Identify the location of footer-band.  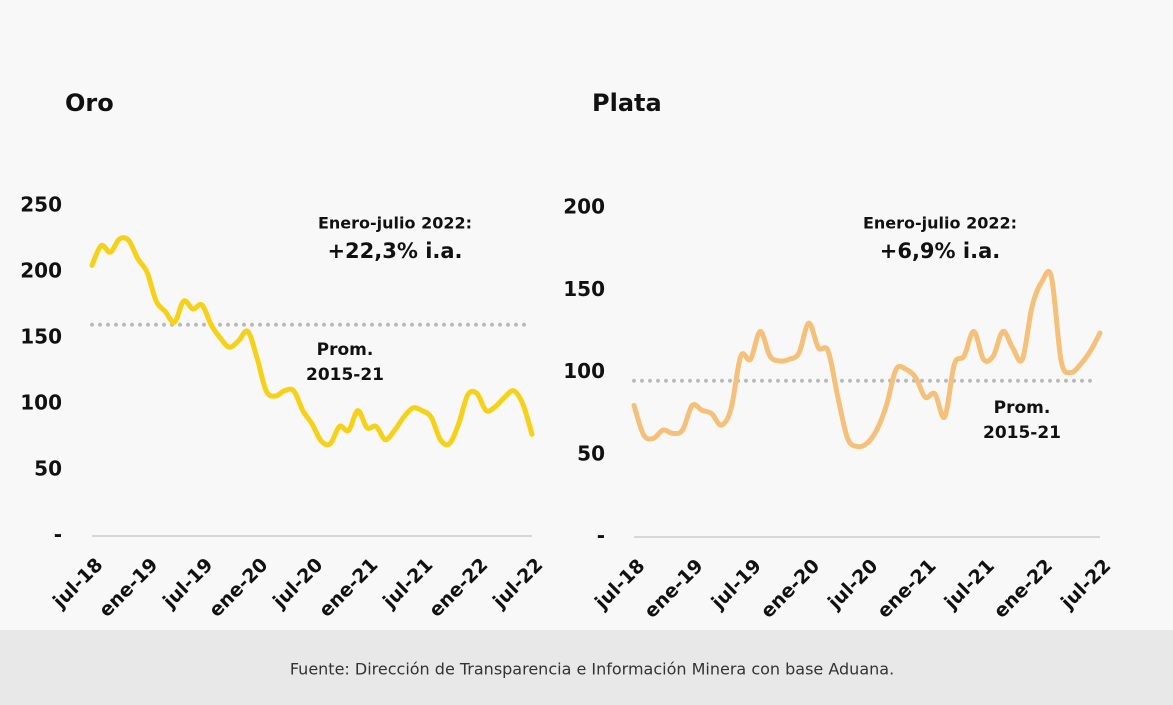
(586, 667).